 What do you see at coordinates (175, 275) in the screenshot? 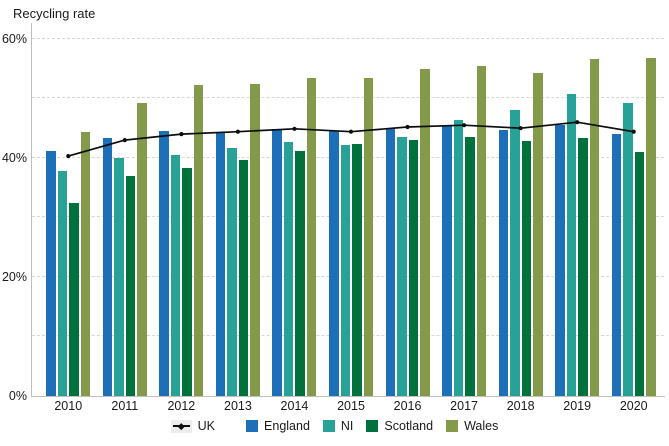
I see `bar-ni-2012` at bounding box center [175, 275].